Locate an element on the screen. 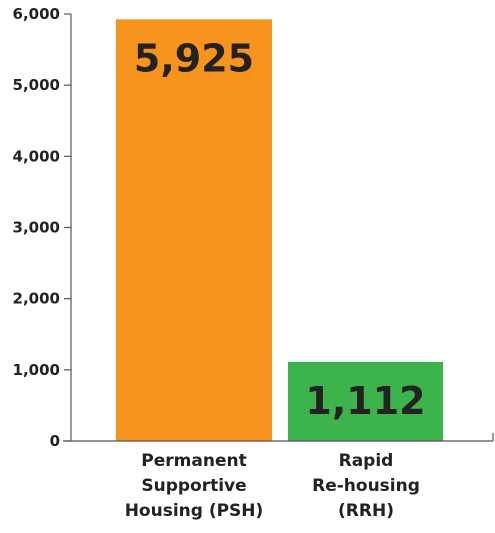 This screenshot has width=495, height=533. y-tick-label: 1,000 is located at coordinates (36, 370).